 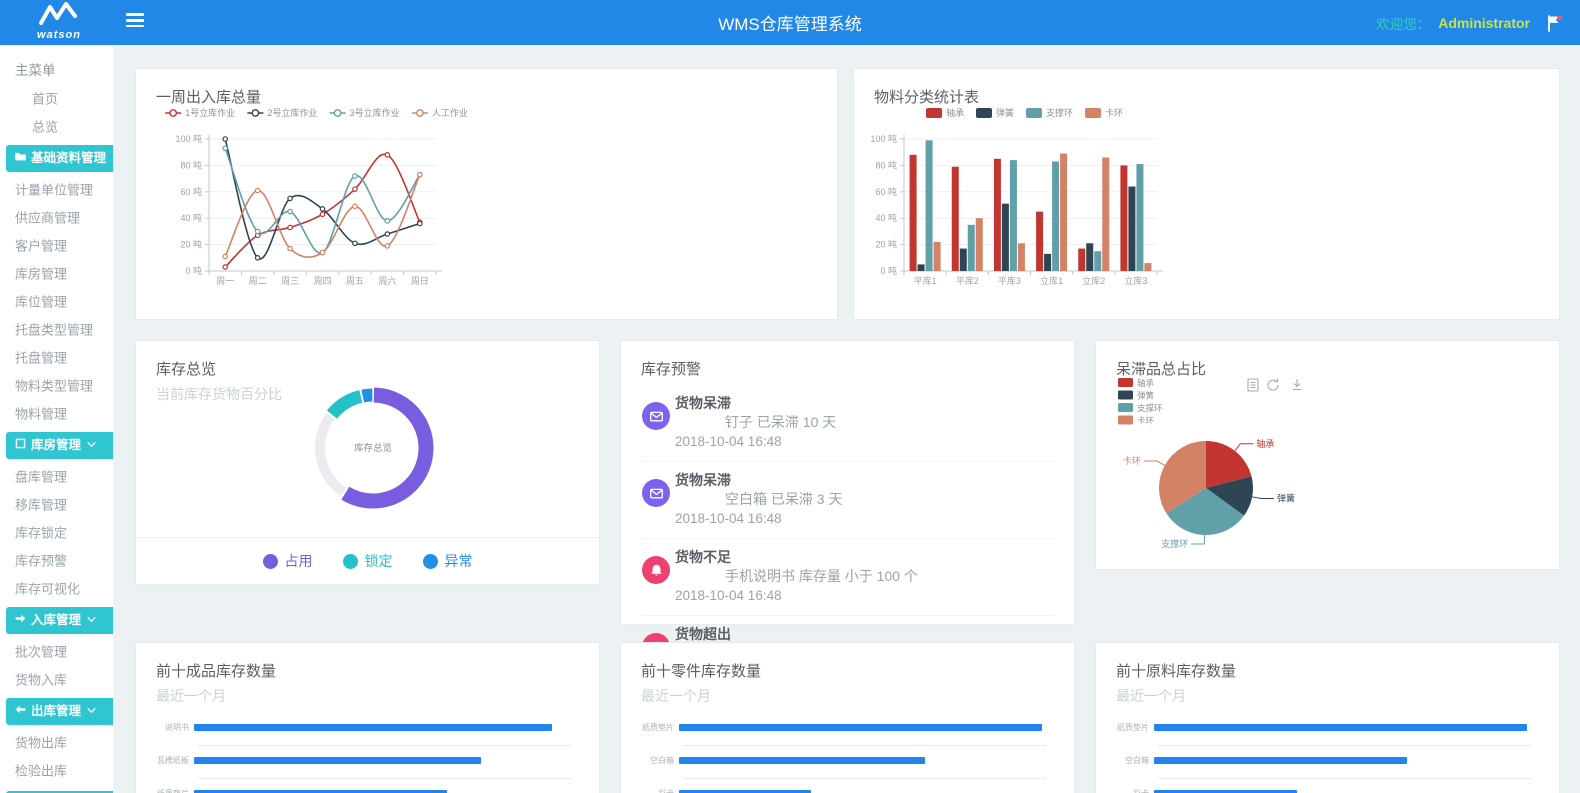 What do you see at coordinates (847, 500) in the screenshot?
I see `alert-item: 货物呆滞 空白箱 已呆滞 3 天 2018-10-04 16:48` at bounding box center [847, 500].